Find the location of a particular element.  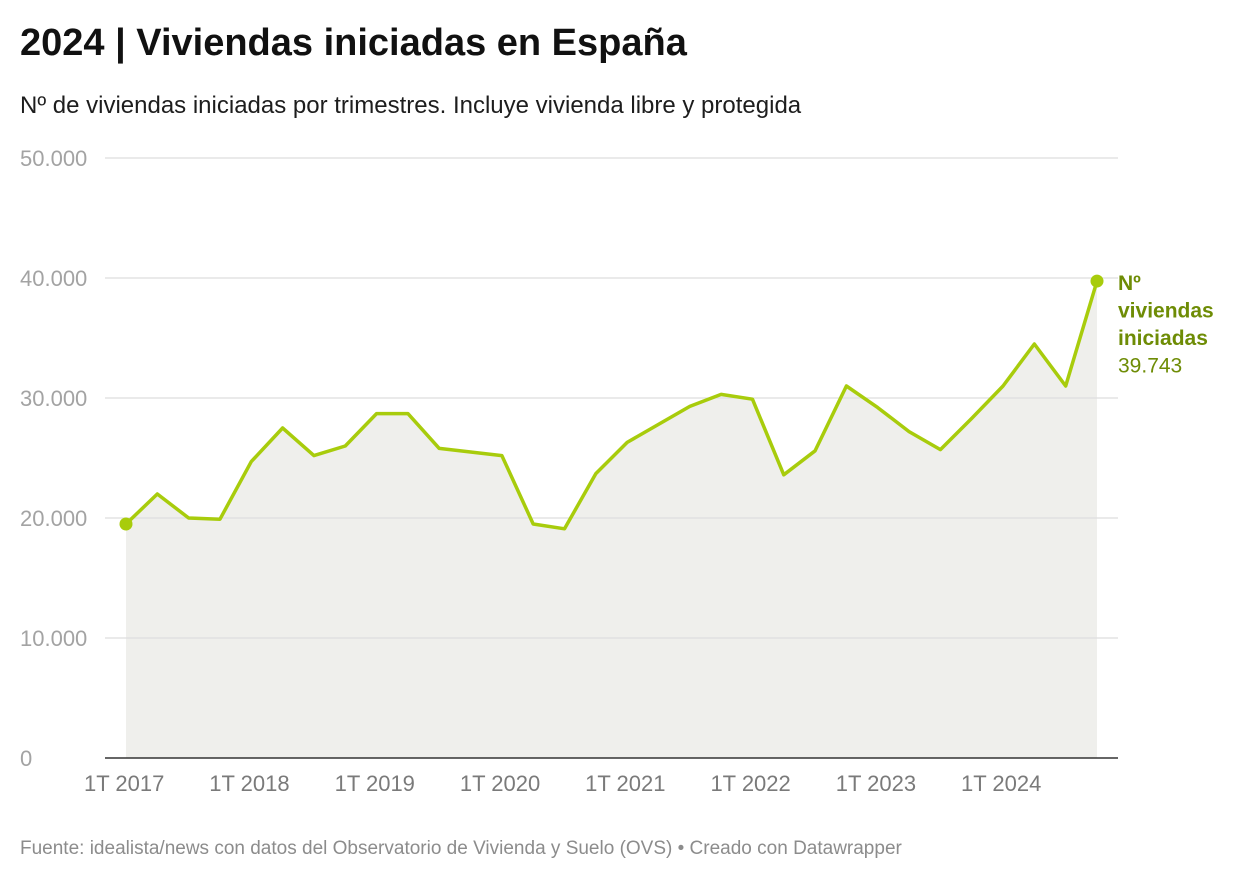

x-tick-label: 1T 2017 is located at coordinates (124, 783).